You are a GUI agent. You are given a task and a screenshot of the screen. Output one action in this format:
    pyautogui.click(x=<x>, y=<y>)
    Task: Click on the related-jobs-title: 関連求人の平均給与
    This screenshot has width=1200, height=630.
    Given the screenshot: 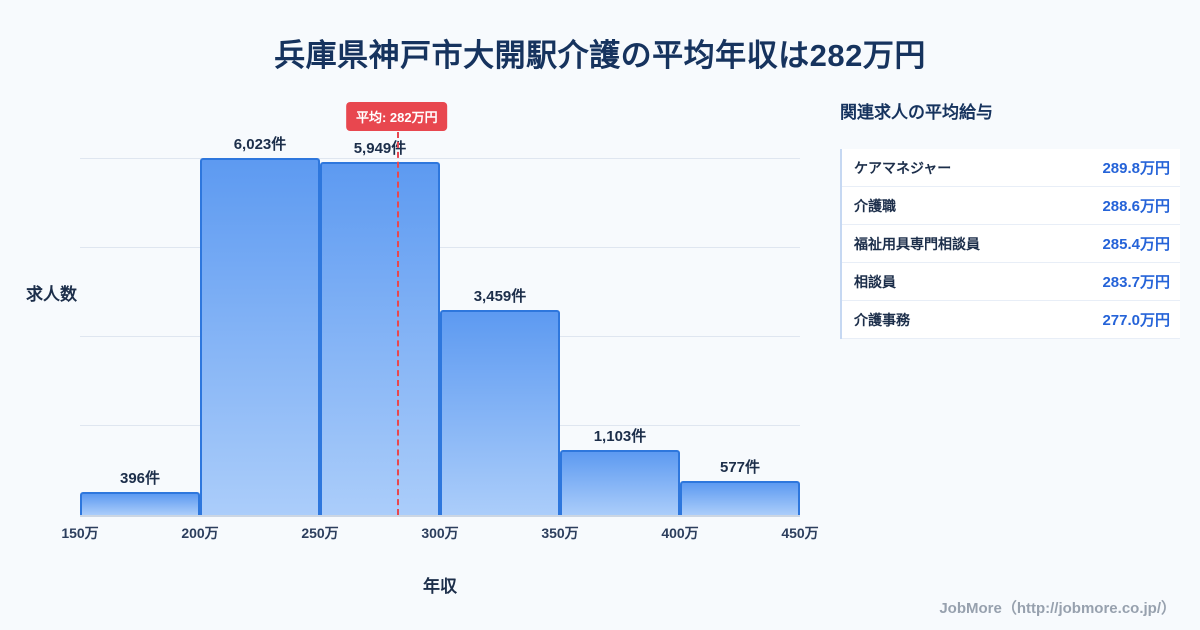 What is the action you would take?
    pyautogui.click(x=916, y=112)
    